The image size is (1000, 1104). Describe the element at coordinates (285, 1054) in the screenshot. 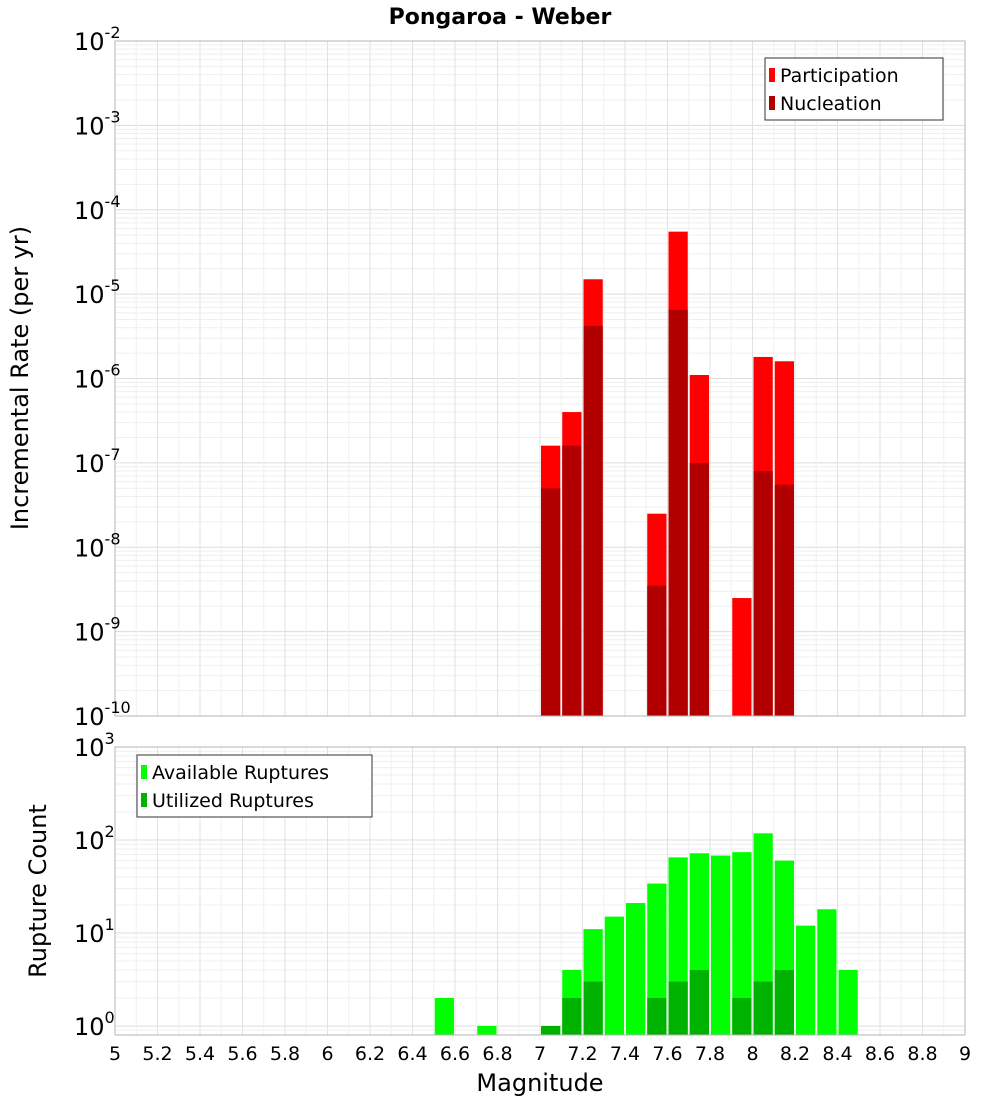

I see `x-tick-label: 5.8` at that location.